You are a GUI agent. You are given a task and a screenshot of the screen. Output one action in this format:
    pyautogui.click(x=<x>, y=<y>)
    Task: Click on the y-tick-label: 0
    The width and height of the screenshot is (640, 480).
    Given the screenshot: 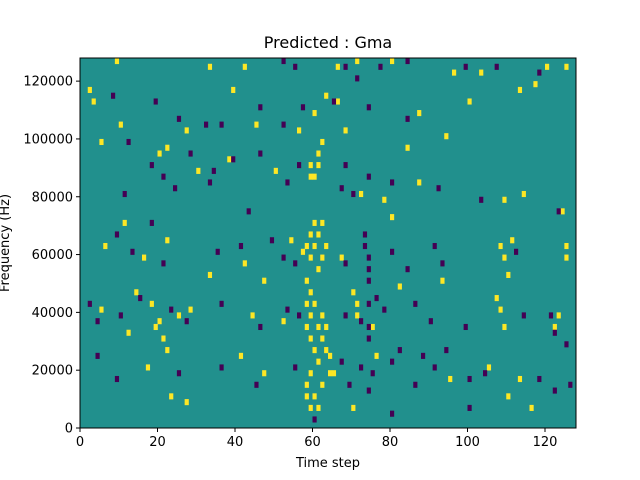 What is the action you would take?
    pyautogui.click(x=69, y=429)
    